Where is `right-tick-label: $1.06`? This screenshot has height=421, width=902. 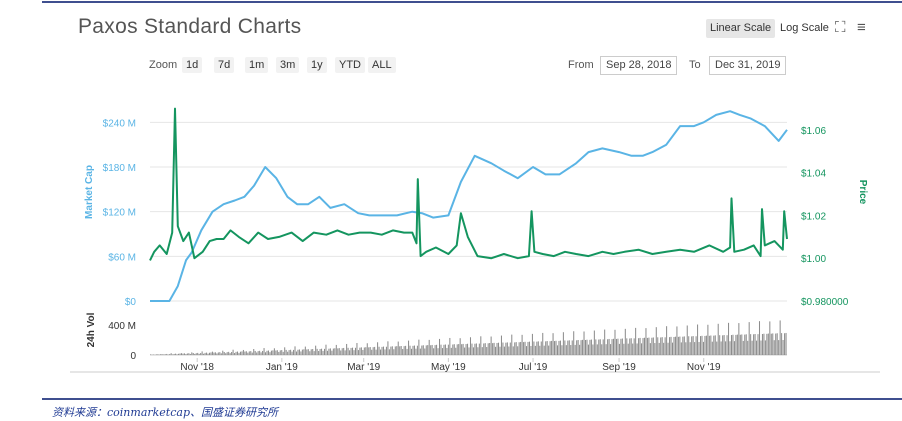 right-tick-label: $1.06 is located at coordinates (813, 131).